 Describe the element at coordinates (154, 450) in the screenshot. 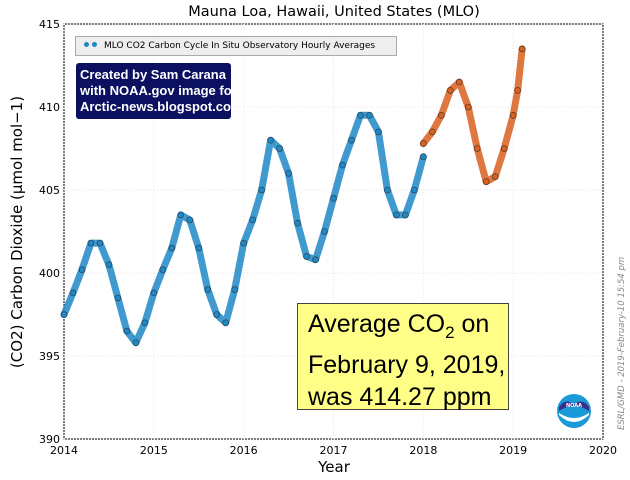

I see `x-tick-label: 2015` at that location.